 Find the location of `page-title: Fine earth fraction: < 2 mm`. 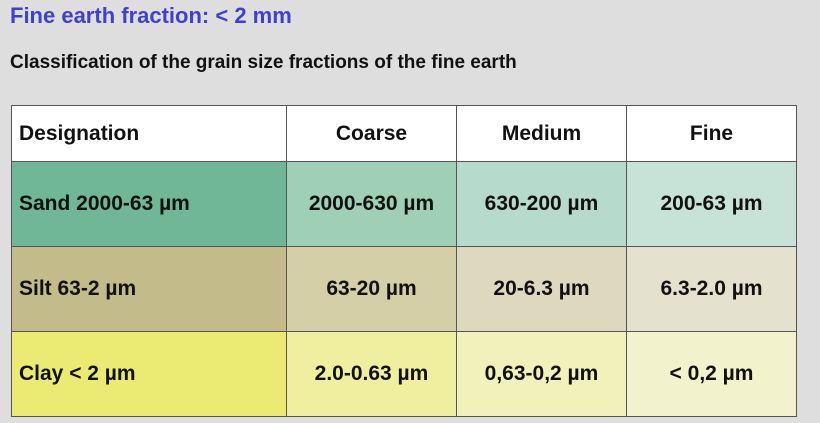

page-title: Fine earth fraction: < 2 mm is located at coordinates (151, 15).